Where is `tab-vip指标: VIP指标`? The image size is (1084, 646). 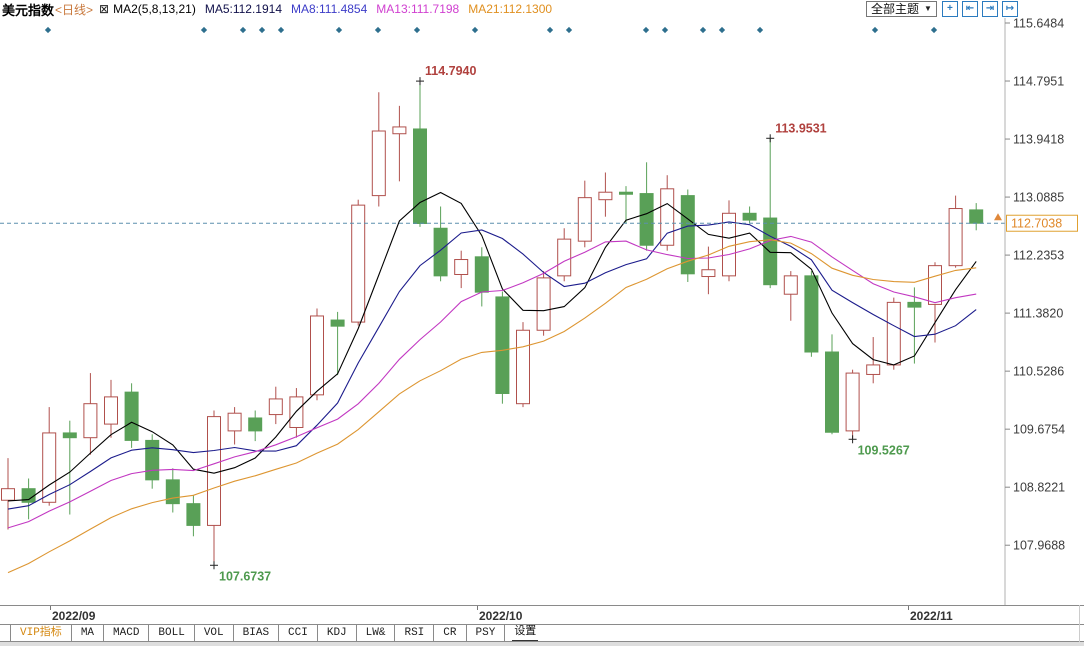 tab-vip指标: VIP指标 is located at coordinates (41, 633).